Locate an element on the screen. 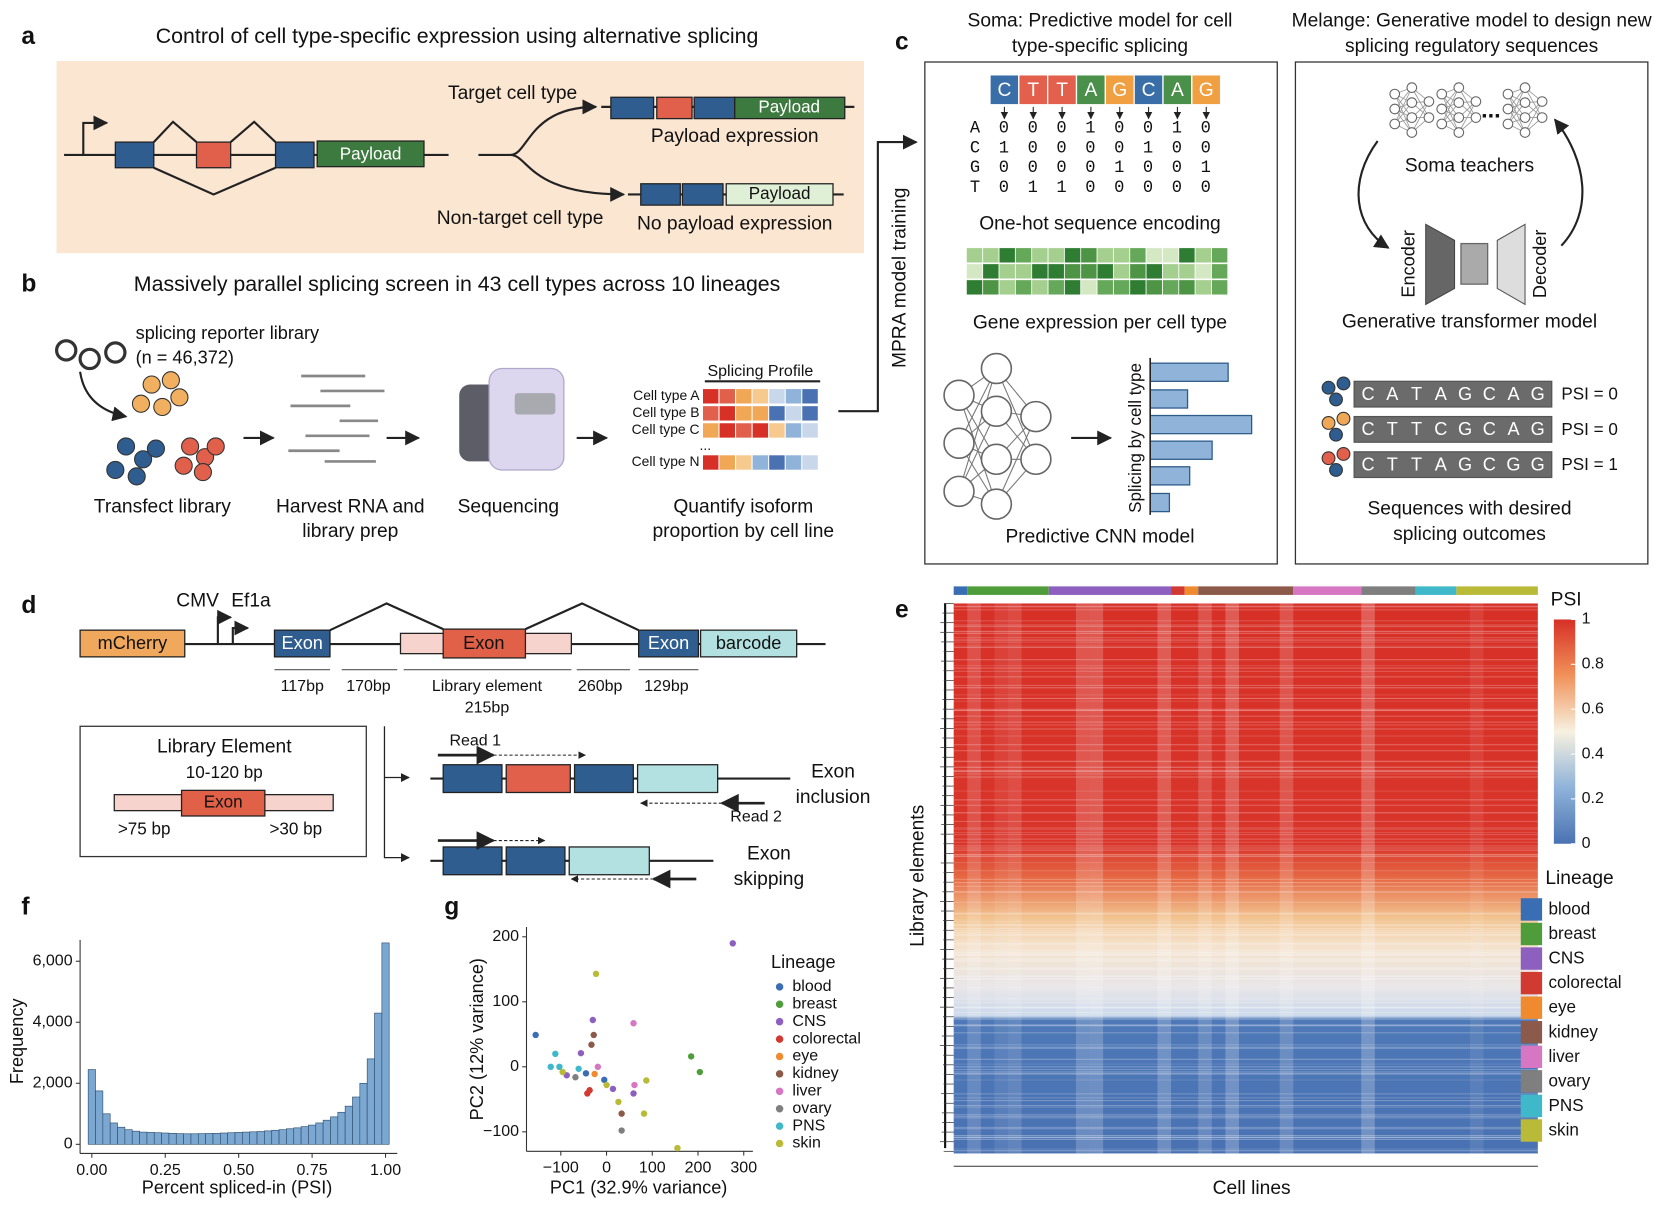 This screenshot has width=1666, height=1213. barcode-block is located at coordinates (609, 861).